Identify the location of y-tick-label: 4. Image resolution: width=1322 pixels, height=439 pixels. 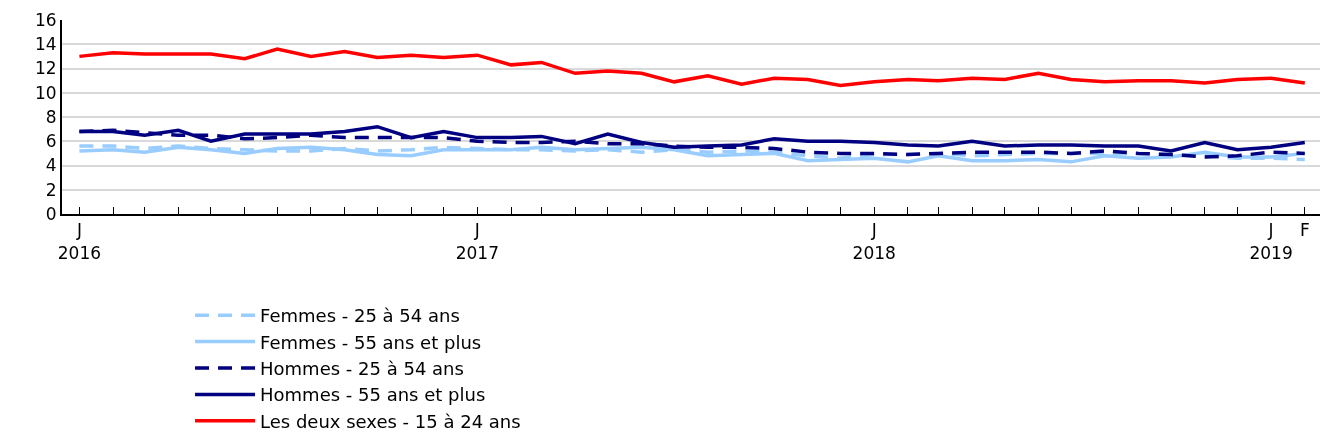
(51, 165).